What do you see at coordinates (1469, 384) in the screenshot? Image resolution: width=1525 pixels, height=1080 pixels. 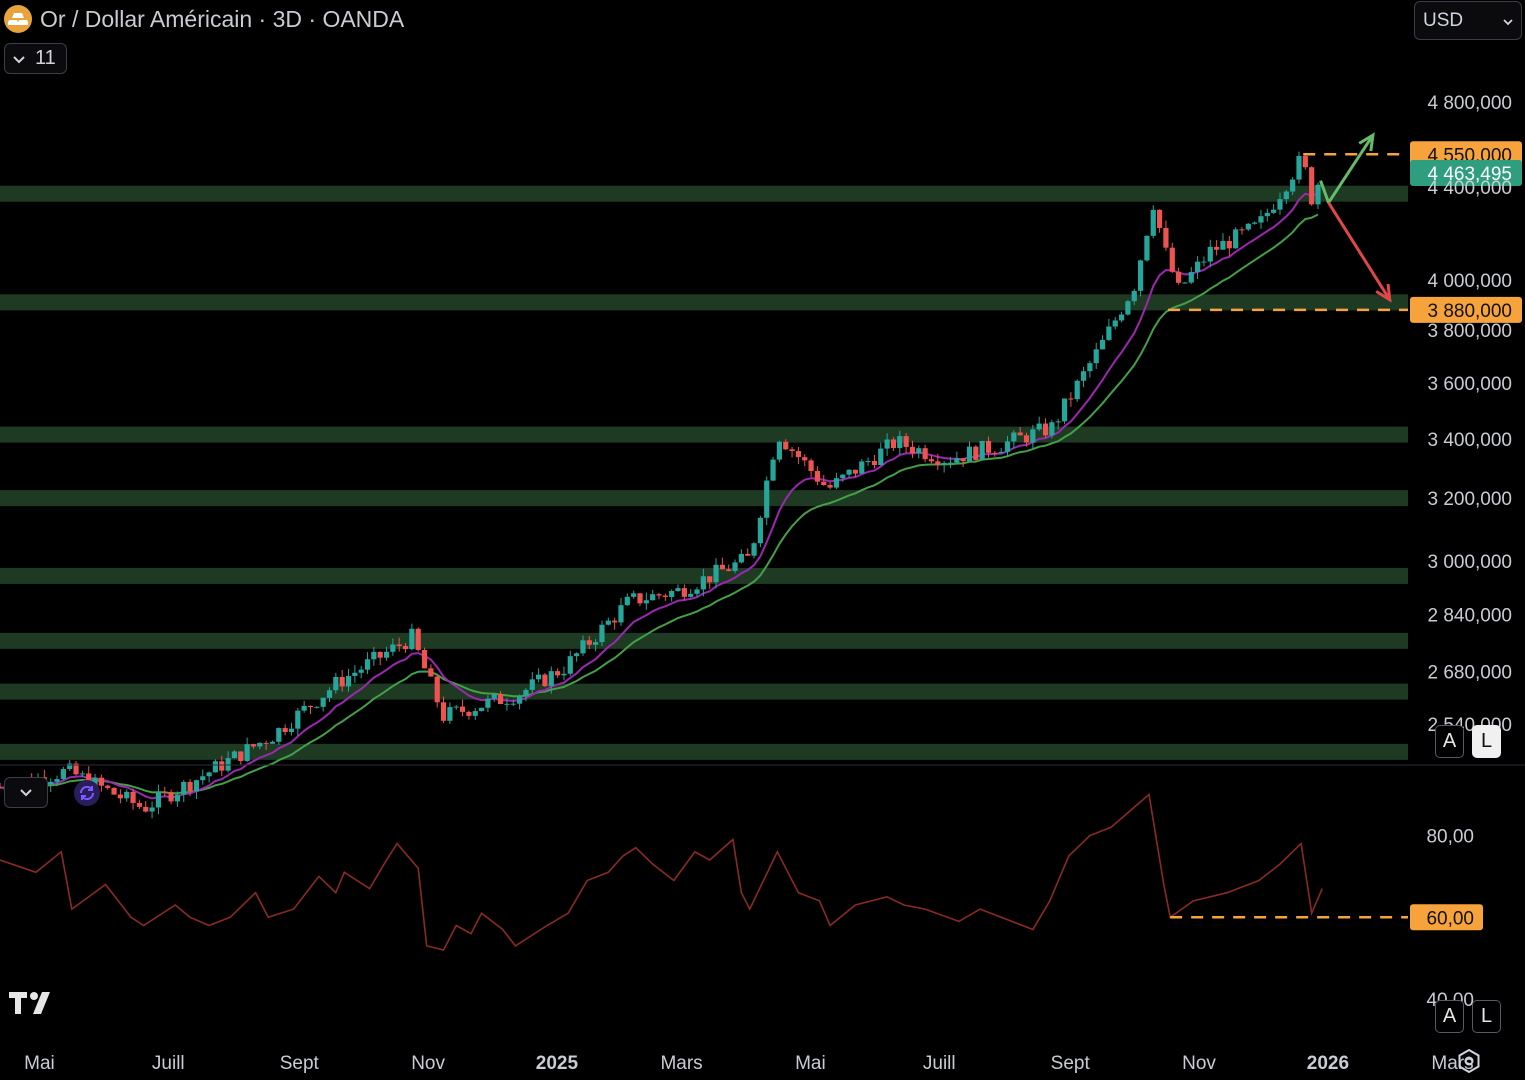 I see `price-tick-label: 3 600,000` at bounding box center [1469, 384].